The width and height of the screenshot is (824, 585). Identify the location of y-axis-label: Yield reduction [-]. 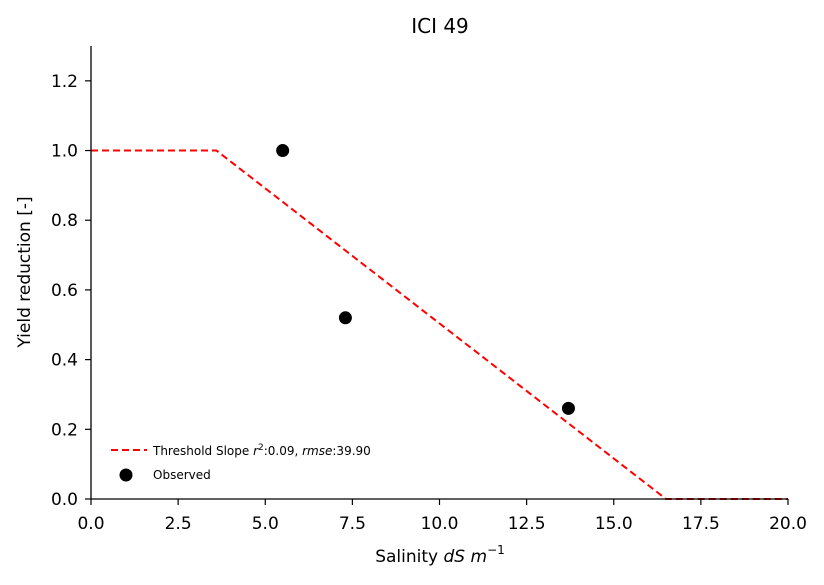
(25, 272).